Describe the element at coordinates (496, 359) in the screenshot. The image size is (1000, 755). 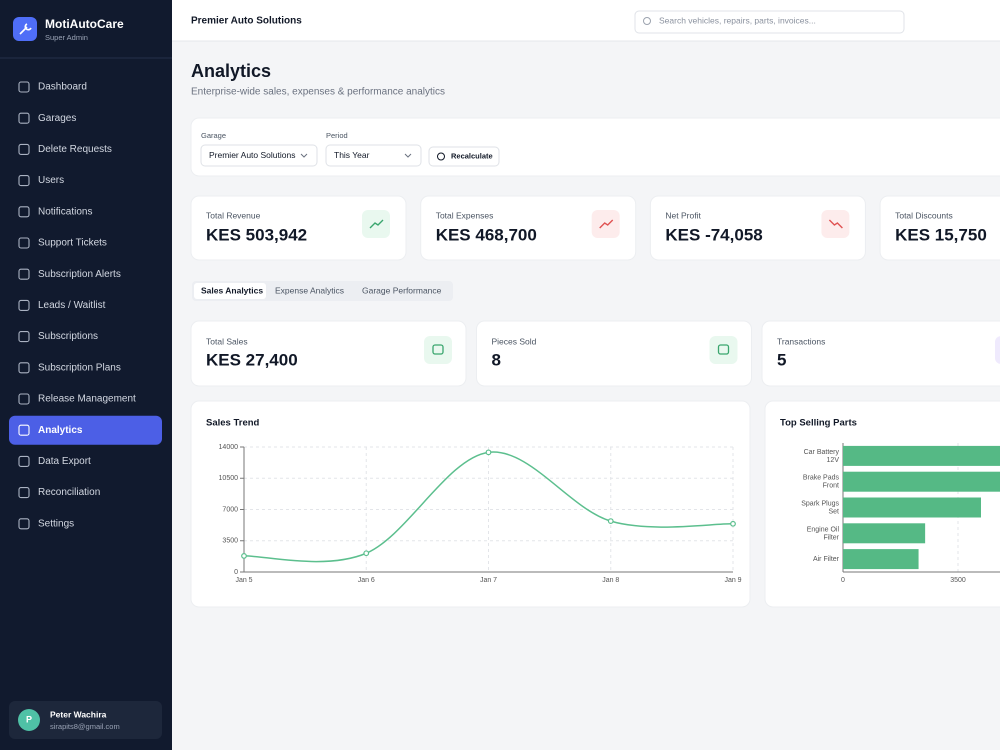
I see `stat-value: 8` at that location.